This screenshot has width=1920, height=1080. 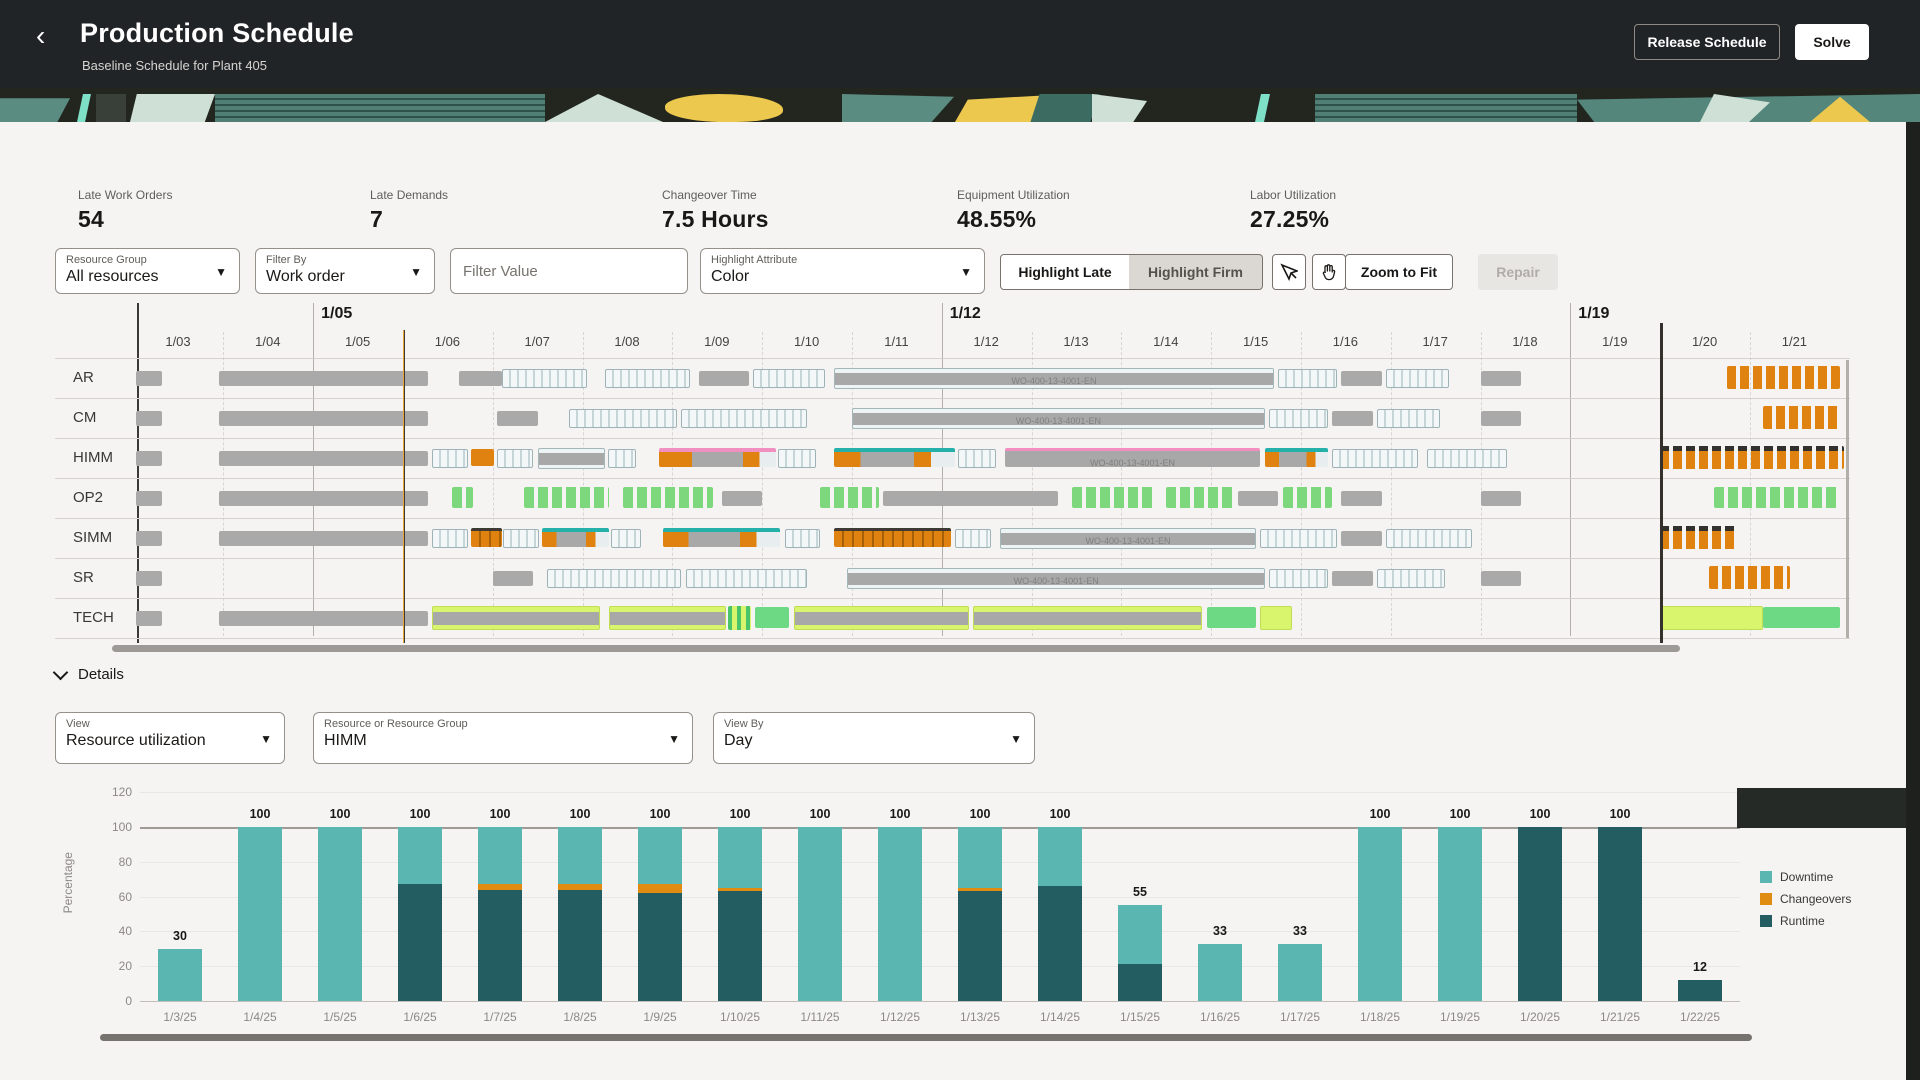 What do you see at coordinates (569, 271) in the screenshot?
I see `filter-value-input` at bounding box center [569, 271].